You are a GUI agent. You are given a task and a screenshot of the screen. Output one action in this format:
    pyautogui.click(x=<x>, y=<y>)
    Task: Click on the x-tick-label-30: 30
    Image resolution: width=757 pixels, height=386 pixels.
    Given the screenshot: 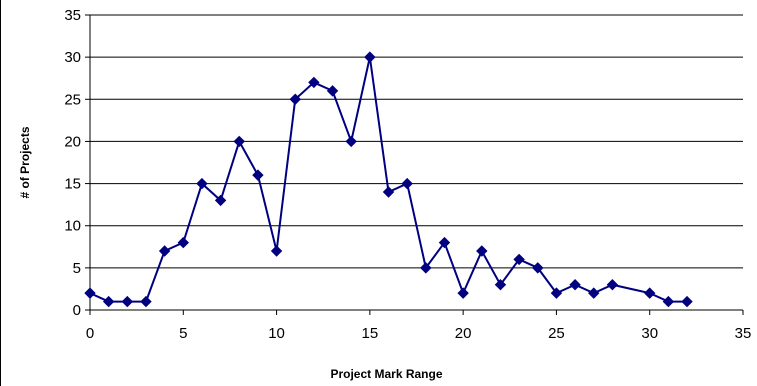 What is the action you would take?
    pyautogui.click(x=649, y=333)
    